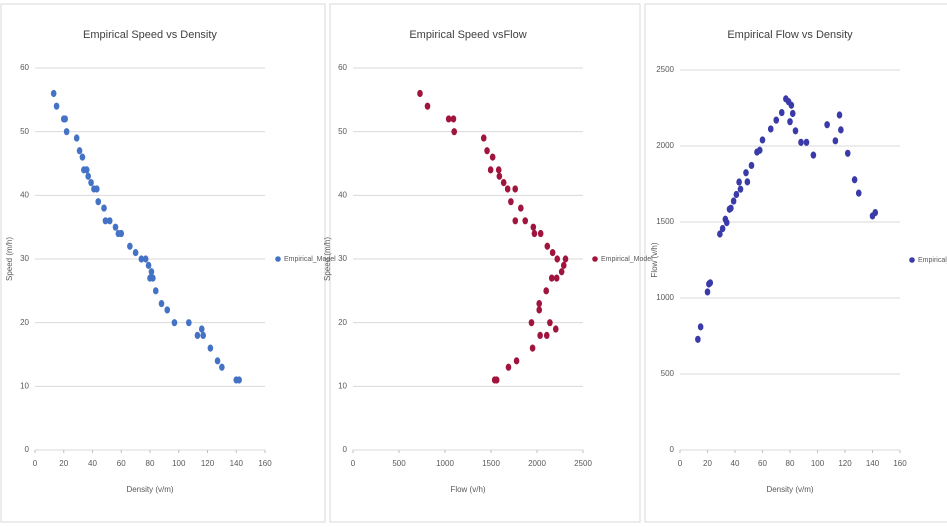 Image resolution: width=947 pixels, height=527 pixels. I want to click on x-tick-label: 120, so click(845, 463).